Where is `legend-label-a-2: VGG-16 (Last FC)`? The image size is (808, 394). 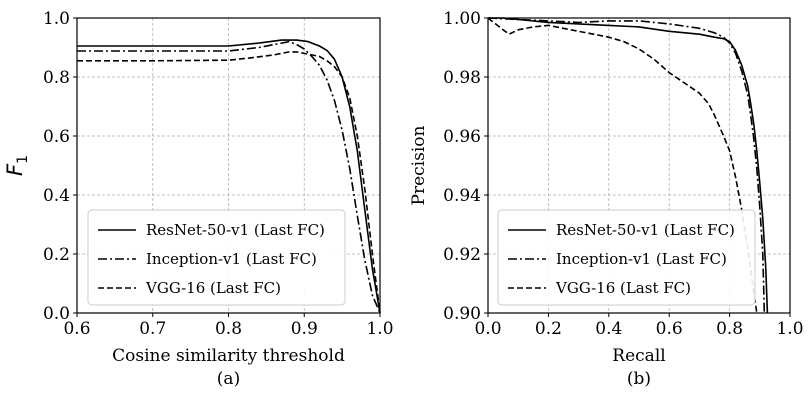 legend-label-a-2: VGG-16 (Last FC) is located at coordinates (213, 288).